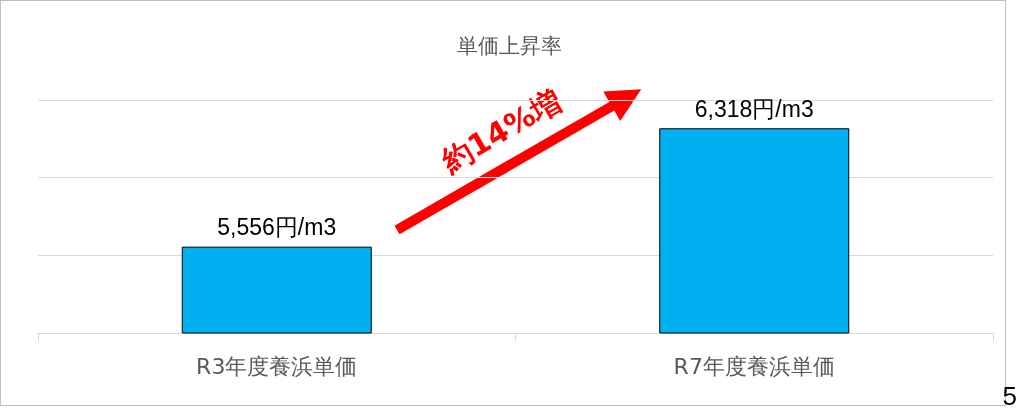 The image size is (1019, 411). What do you see at coordinates (277, 366) in the screenshot?
I see `x-tick-label: R3年度養浜単価` at bounding box center [277, 366].